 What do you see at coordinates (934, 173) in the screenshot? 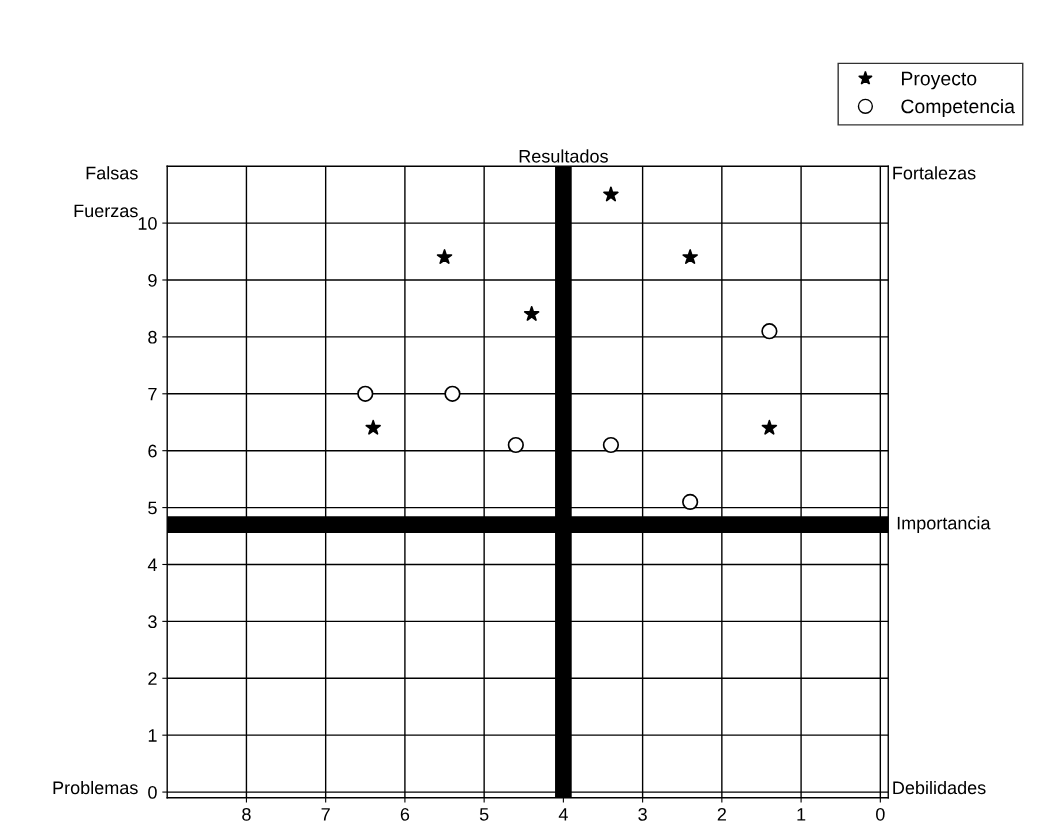
I see `text: Fortalezas` at bounding box center [934, 173].